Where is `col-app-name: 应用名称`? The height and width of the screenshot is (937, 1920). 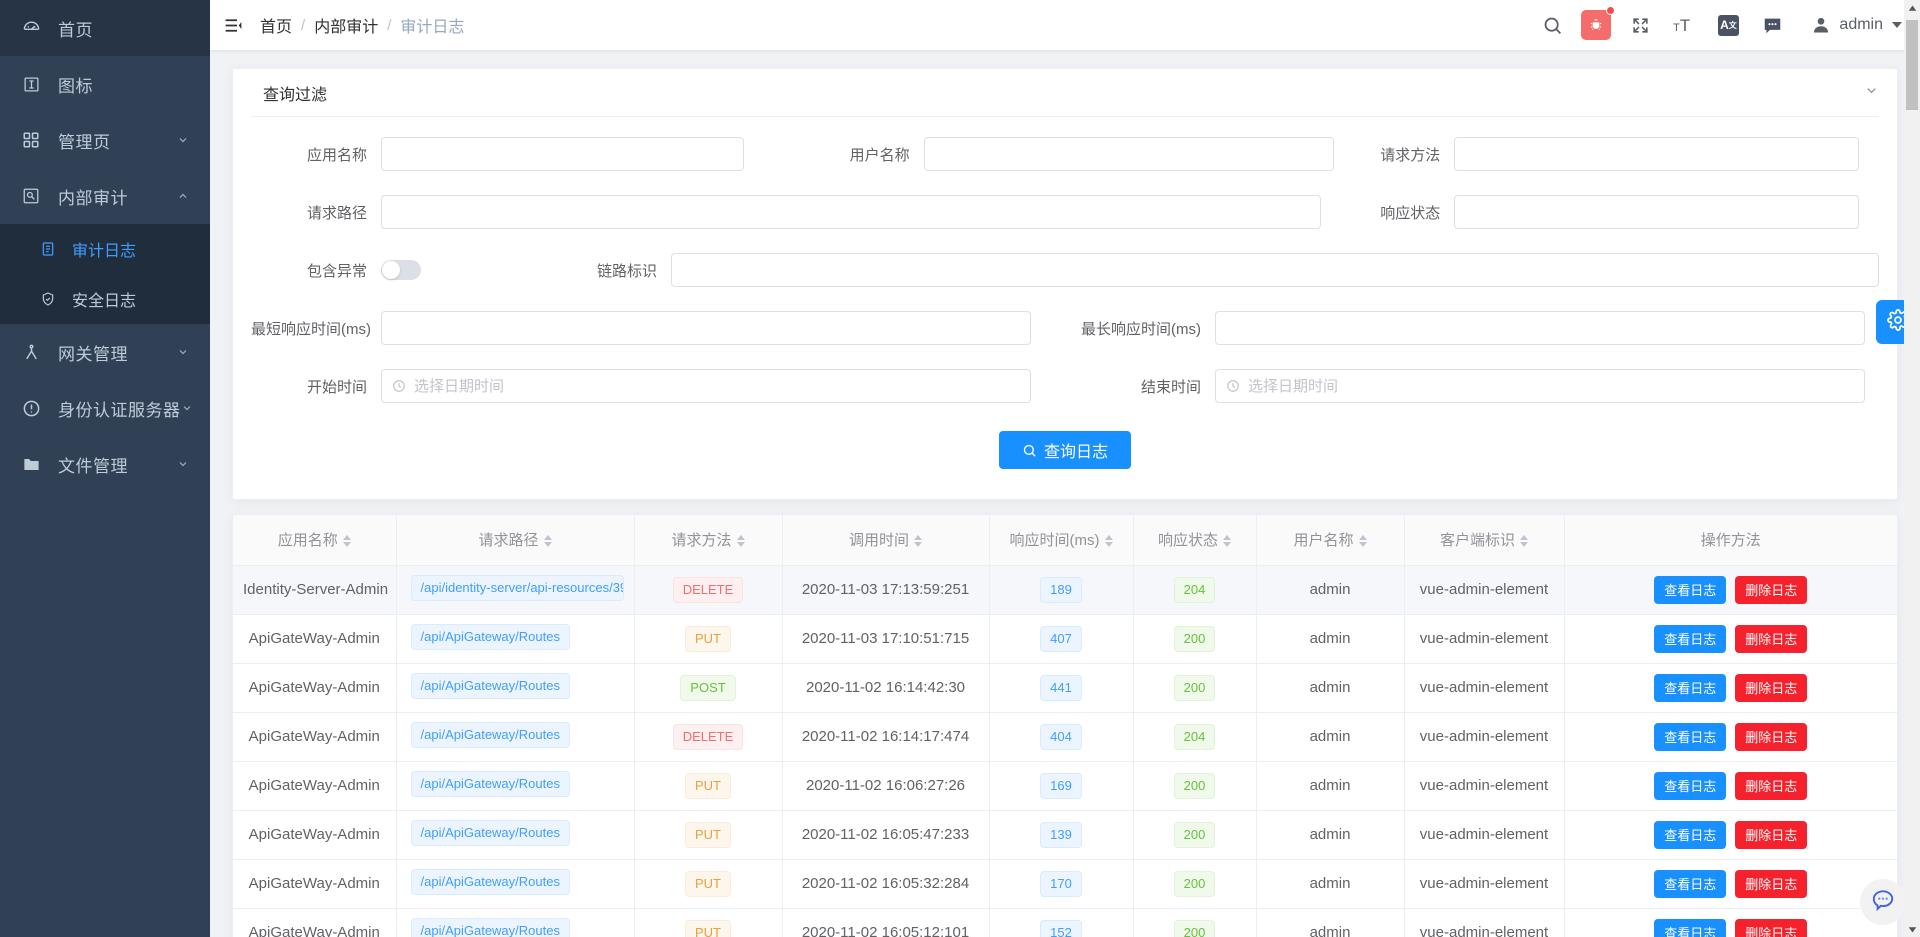
col-app-name: 应用名称 is located at coordinates (315, 540).